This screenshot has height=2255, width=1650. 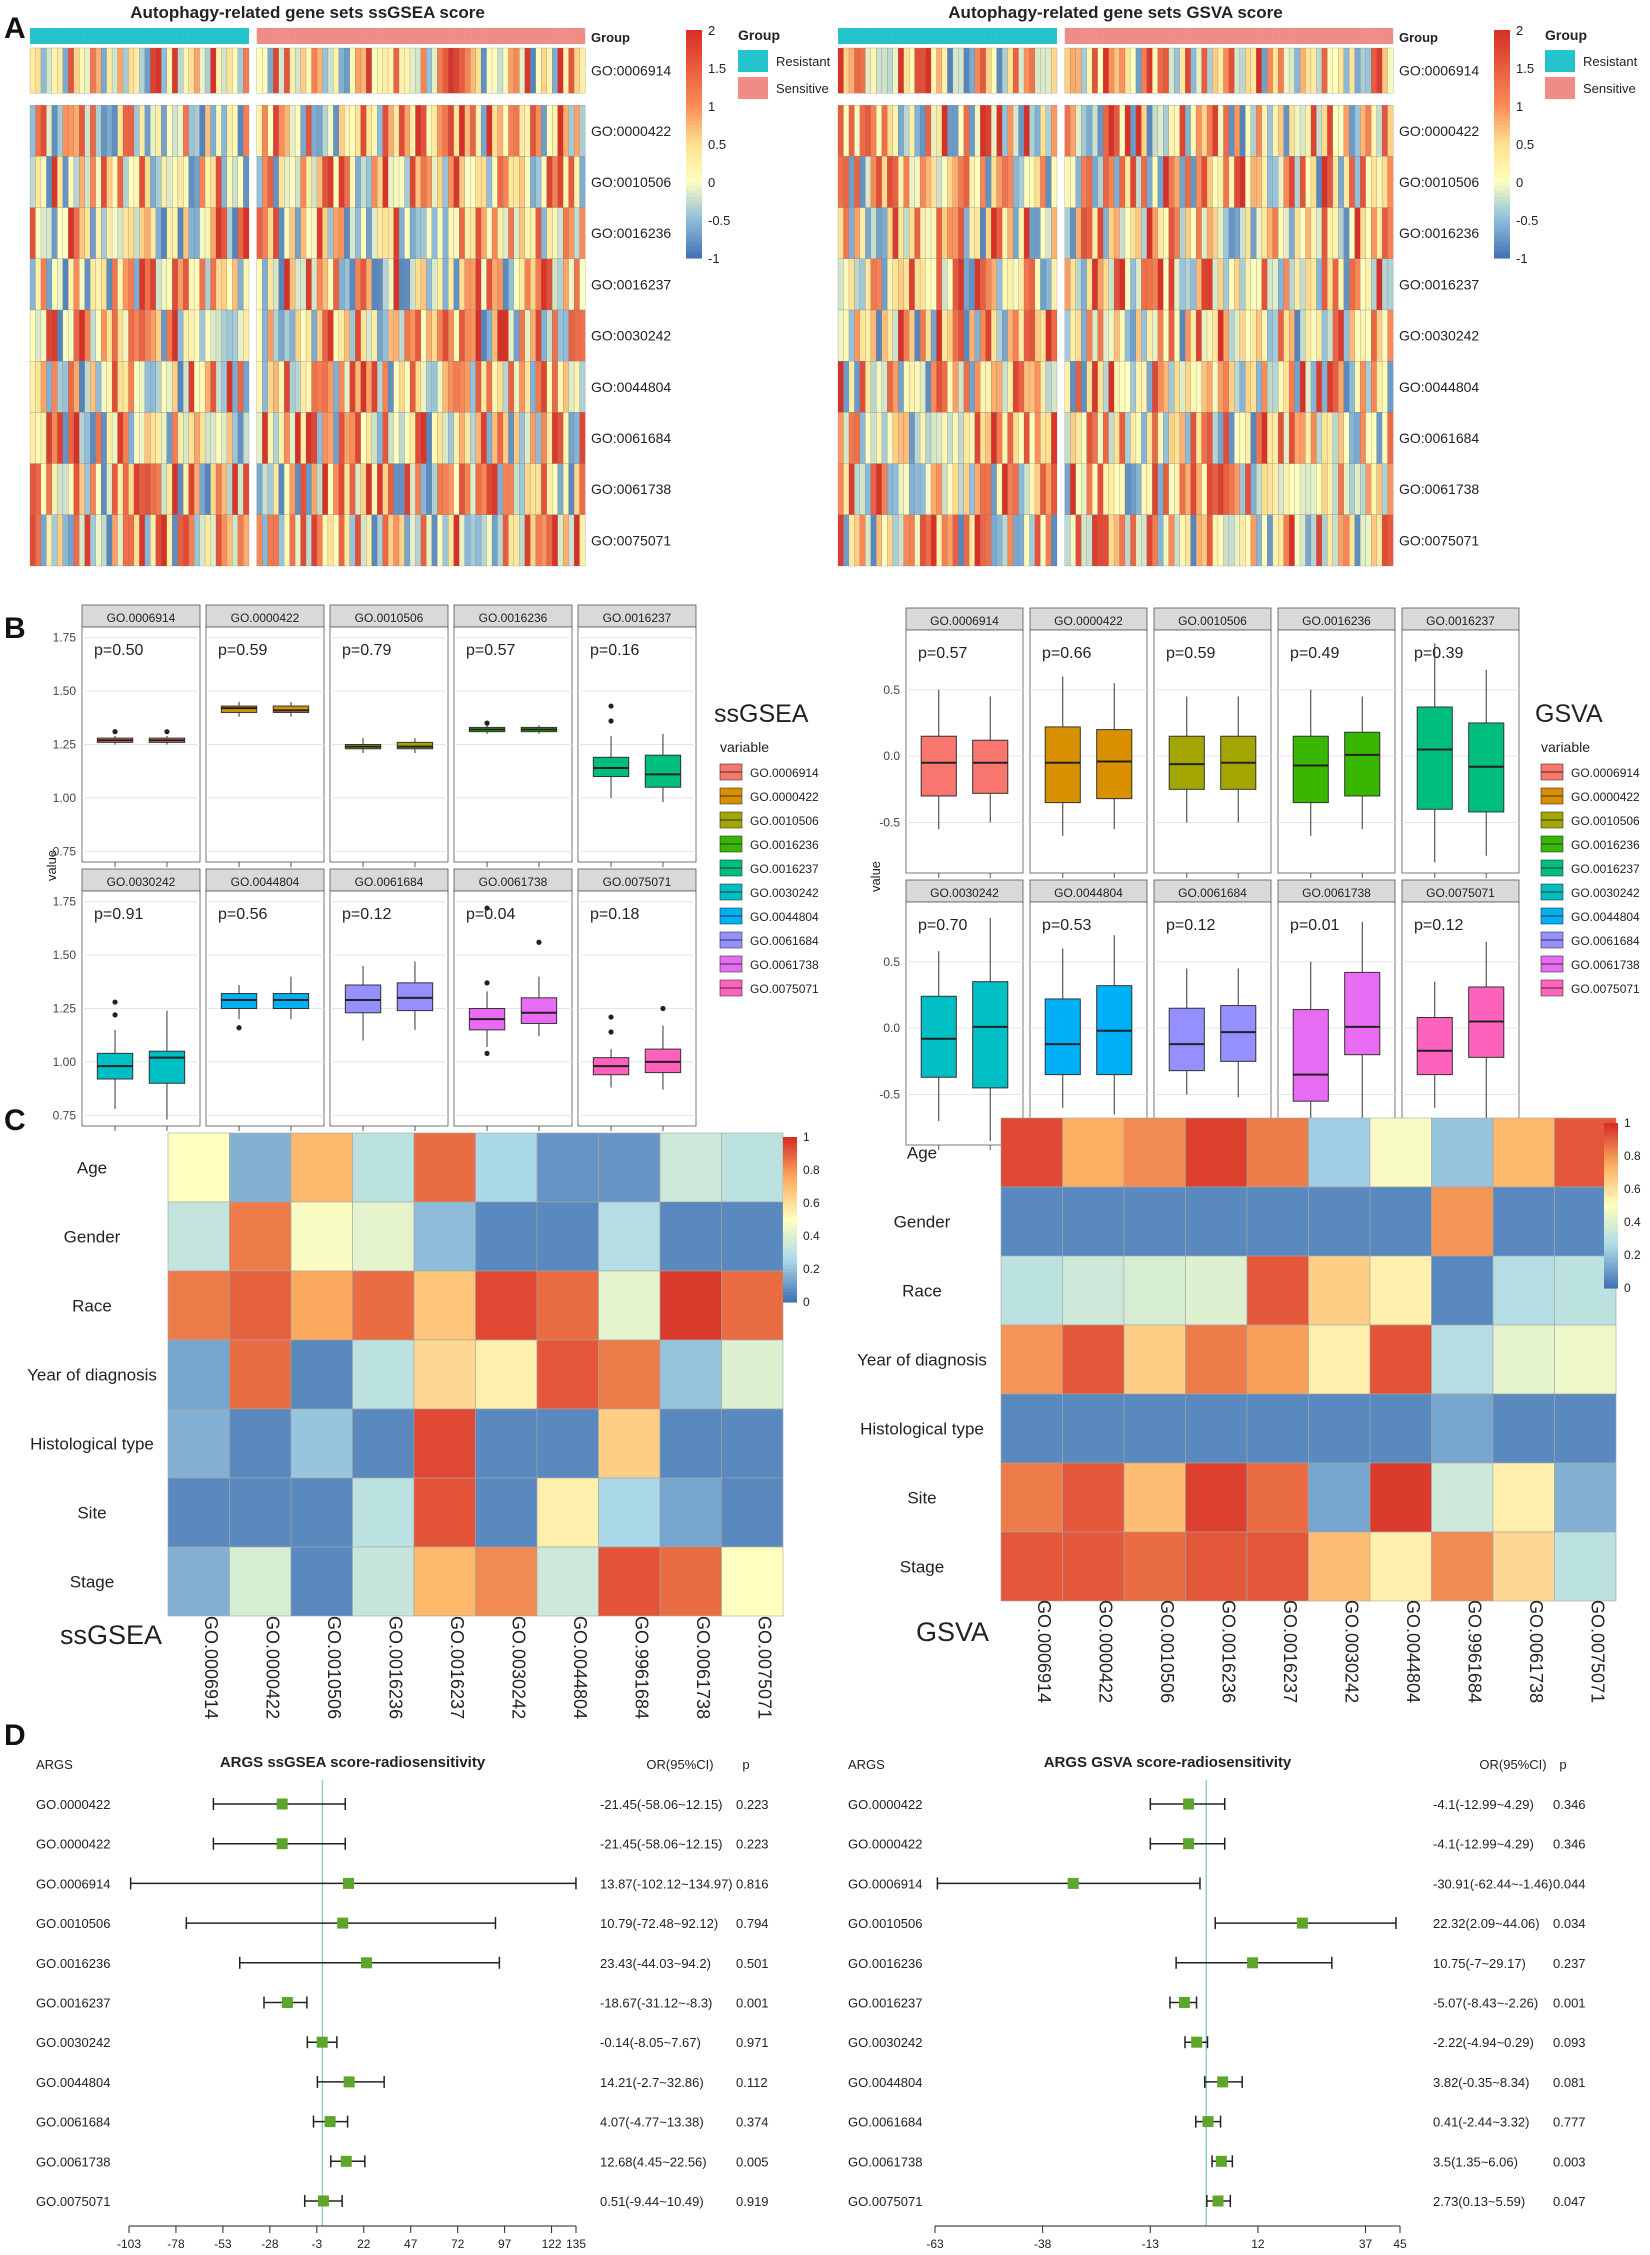 What do you see at coordinates (922, 1360) in the screenshot?
I see `corr-row-label: Year of diagnosis` at bounding box center [922, 1360].